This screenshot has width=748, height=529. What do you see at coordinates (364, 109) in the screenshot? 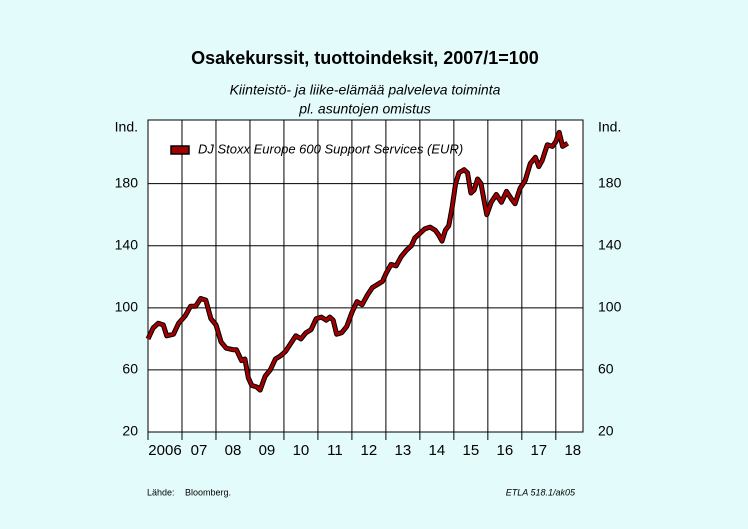
I see `subtitle: pl. asuntojen omistus` at bounding box center [364, 109].